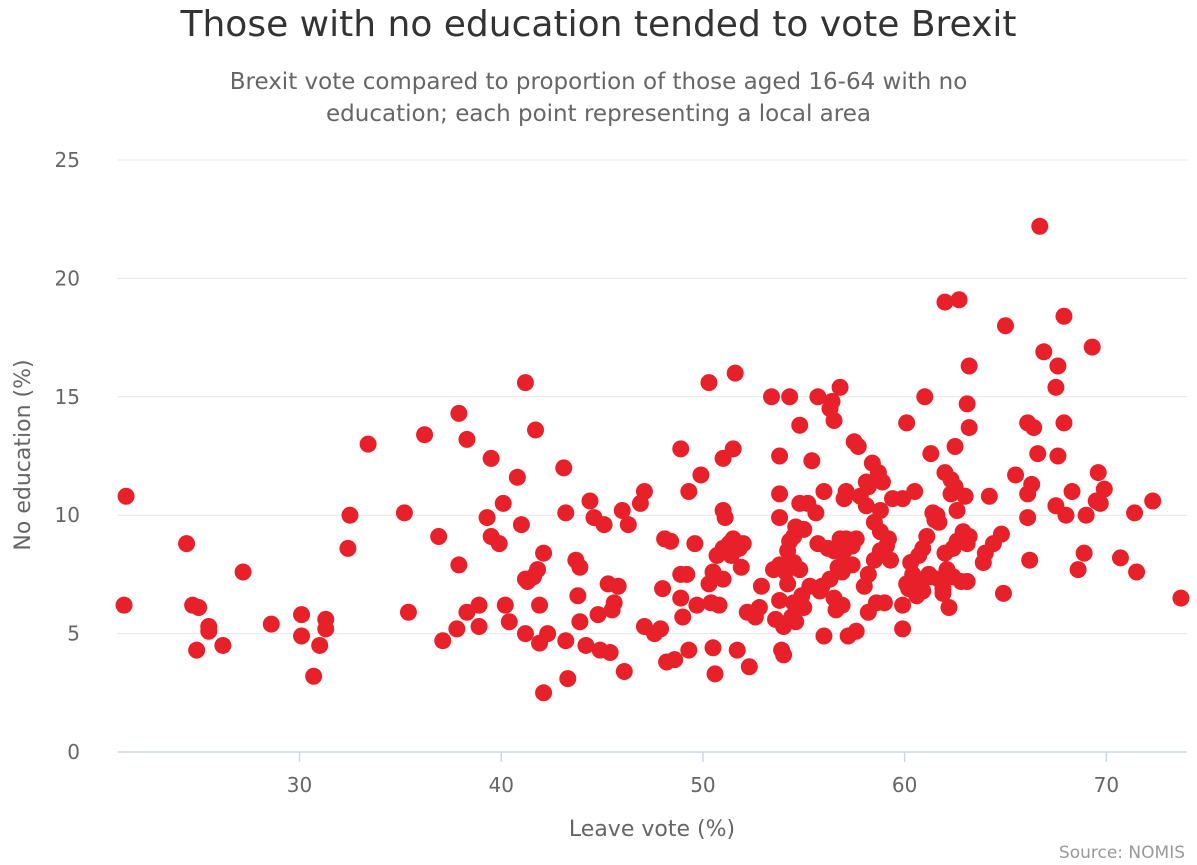 This screenshot has width=1197, height=865. What do you see at coordinates (652, 829) in the screenshot?
I see `x-axis-title: Leave vote (%)` at bounding box center [652, 829].